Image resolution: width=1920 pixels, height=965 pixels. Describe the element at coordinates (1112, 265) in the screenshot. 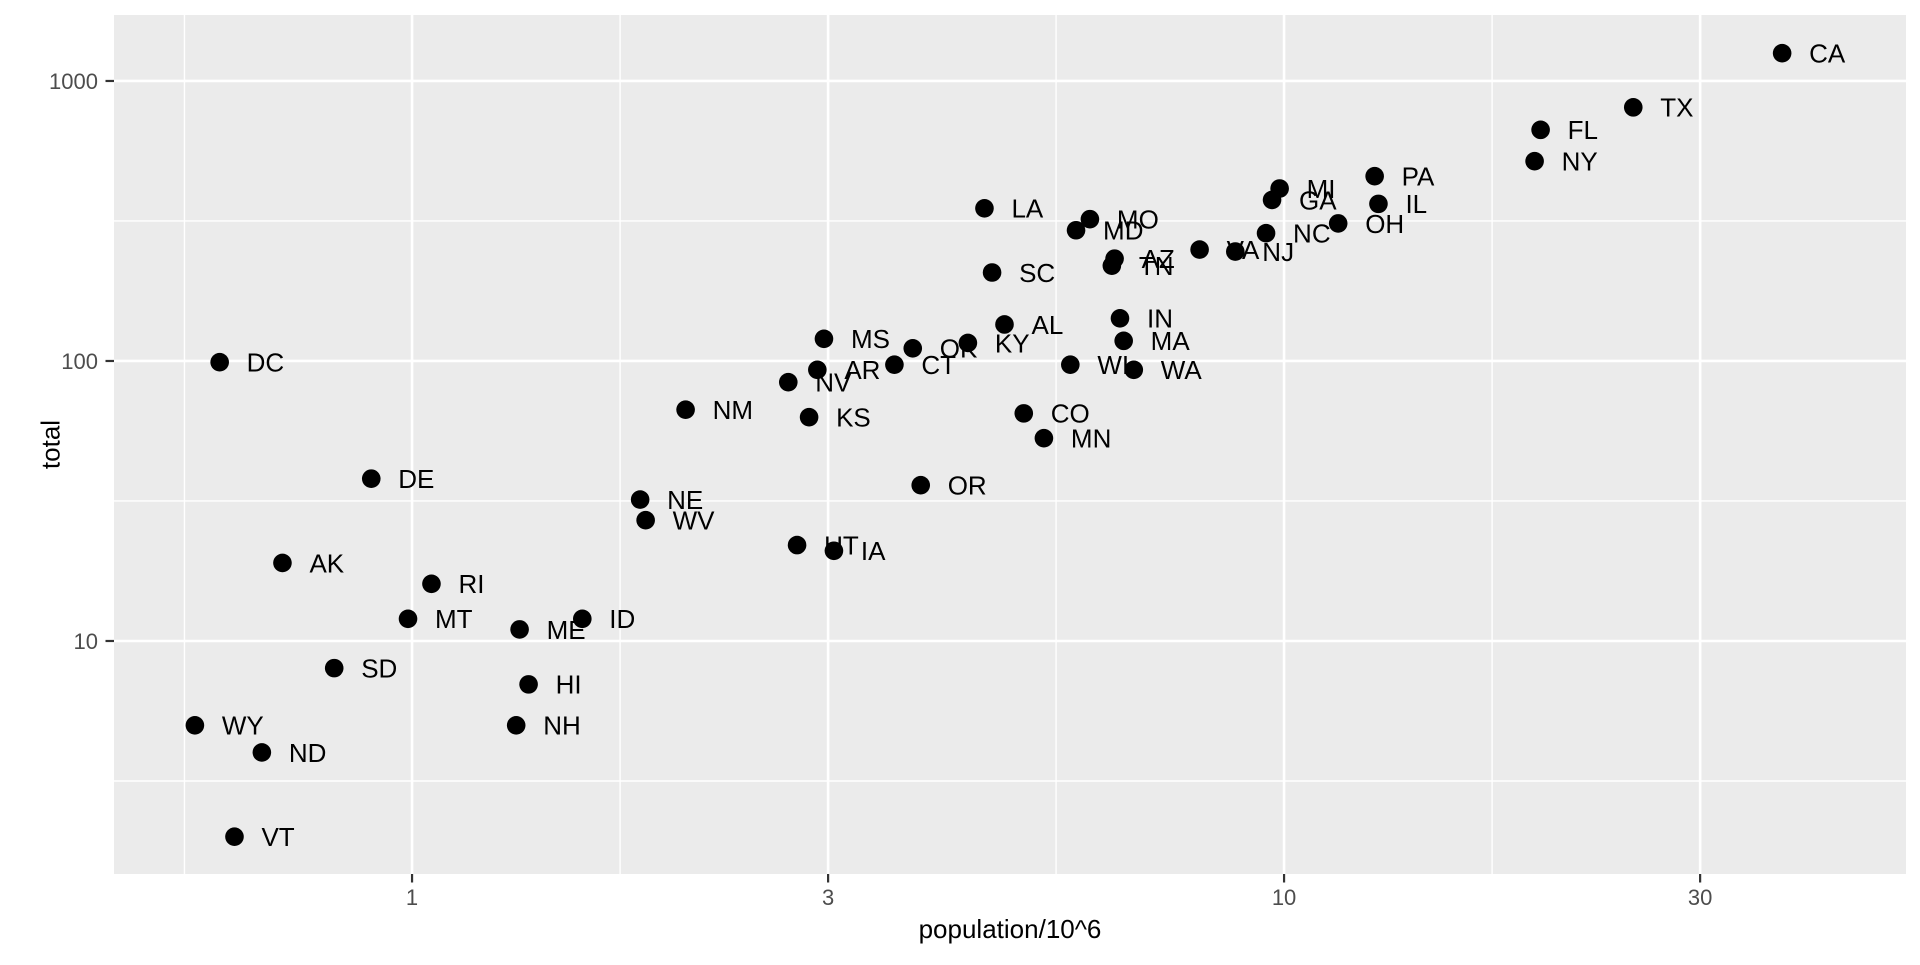

I see `point-TN` at that location.